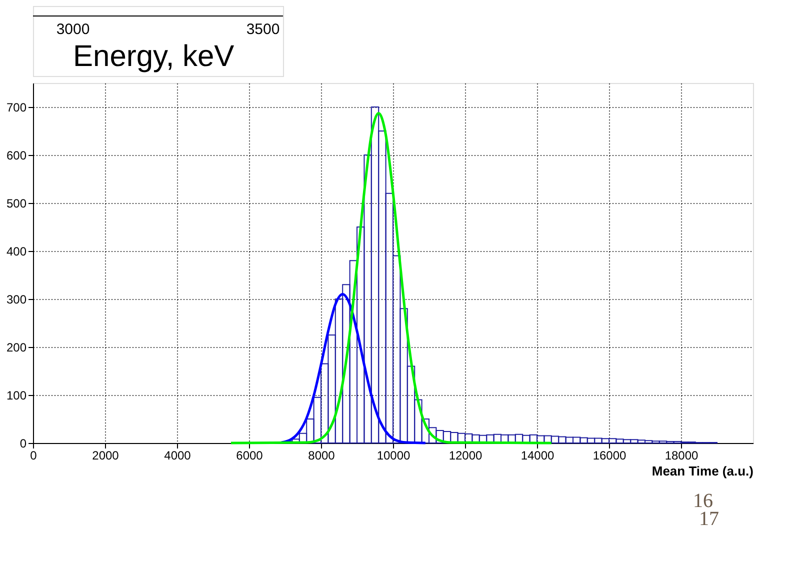  I want to click on x-tick-label: 6000, so click(250, 455).